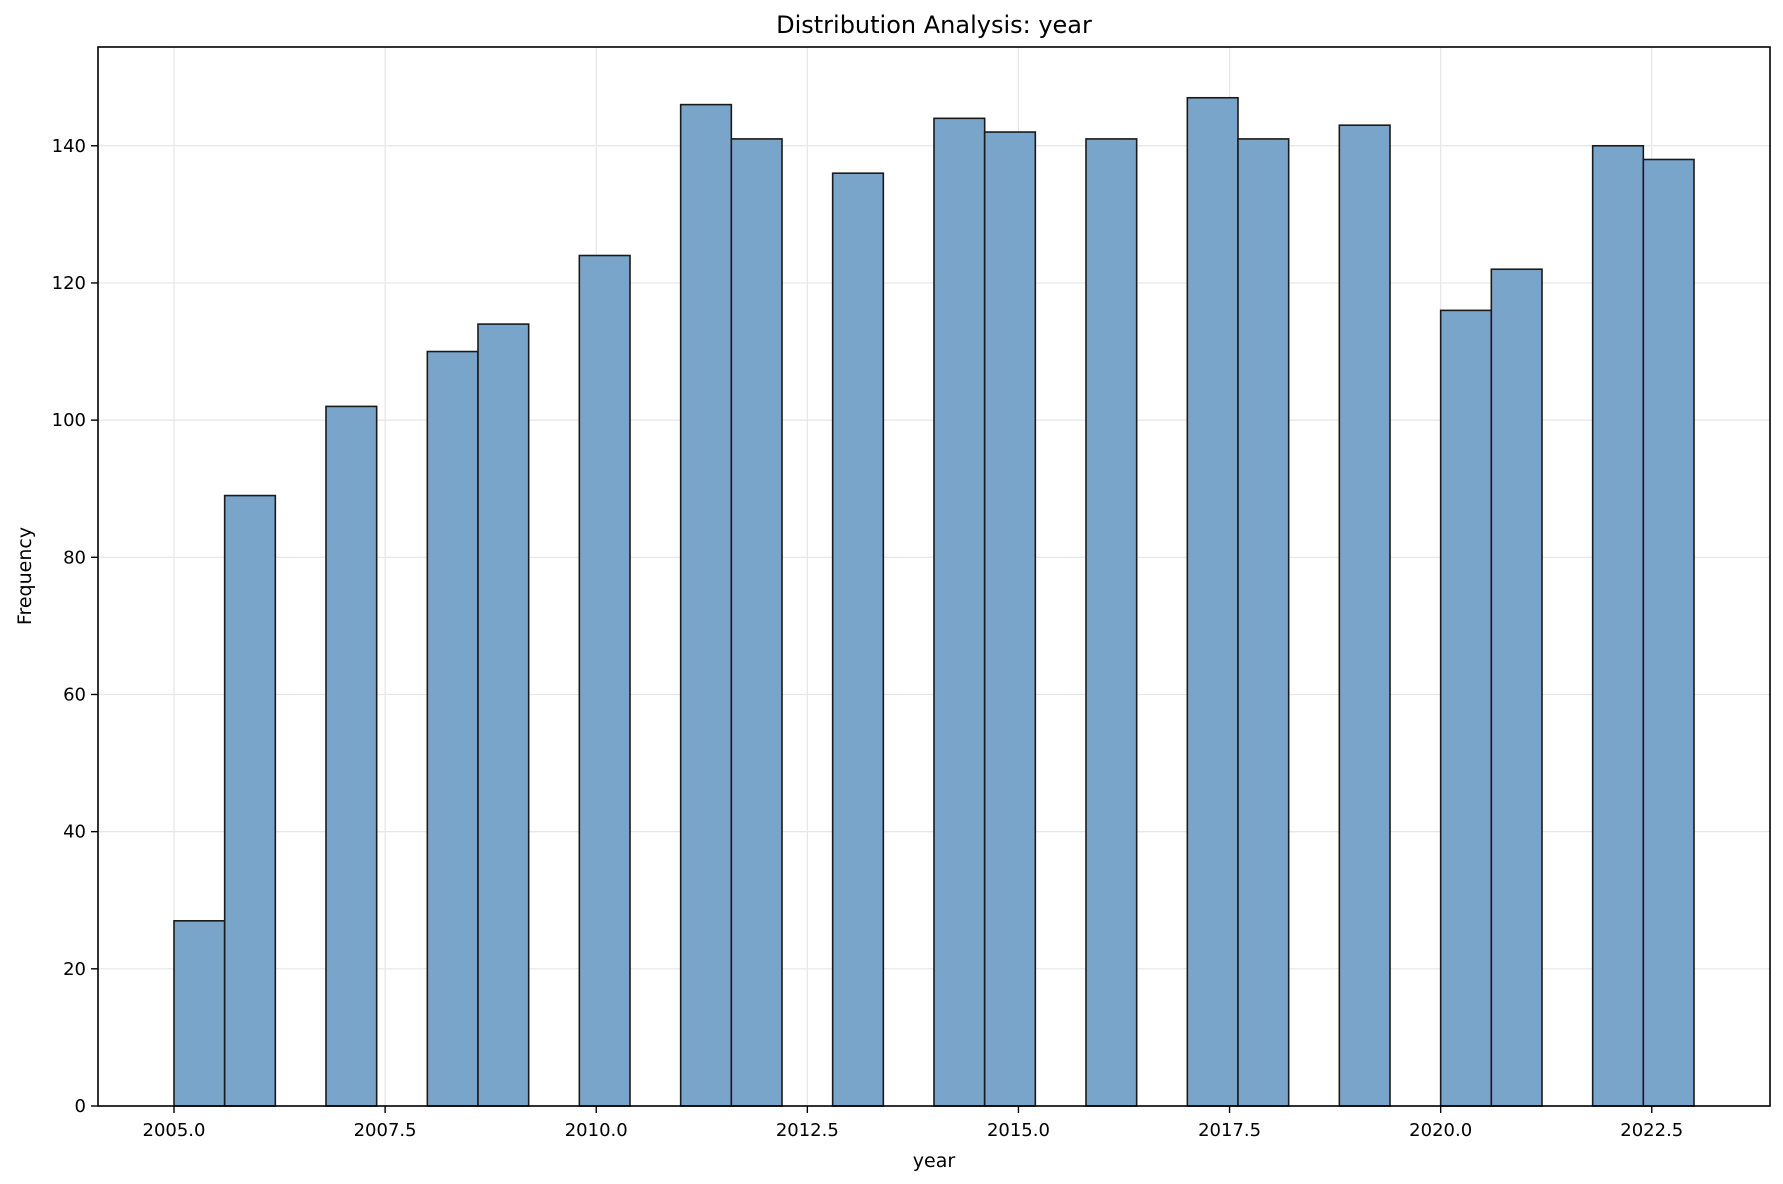  What do you see at coordinates (596, 1130) in the screenshot?
I see `x-tick-label: 2010.0` at bounding box center [596, 1130].